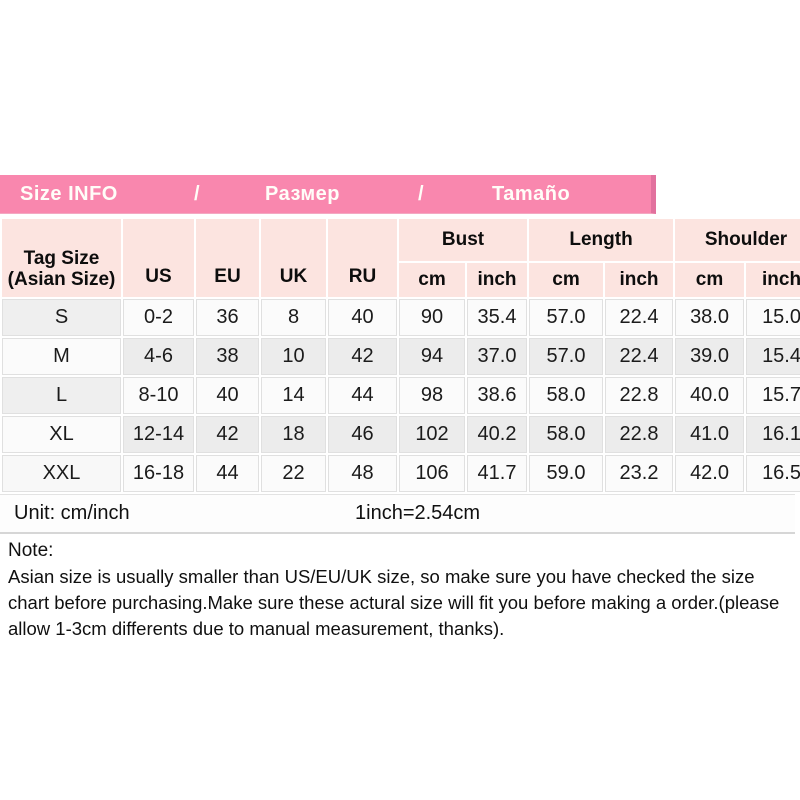 This screenshot has width=800, height=800. I want to click on cell-uk: 8, so click(293, 317).